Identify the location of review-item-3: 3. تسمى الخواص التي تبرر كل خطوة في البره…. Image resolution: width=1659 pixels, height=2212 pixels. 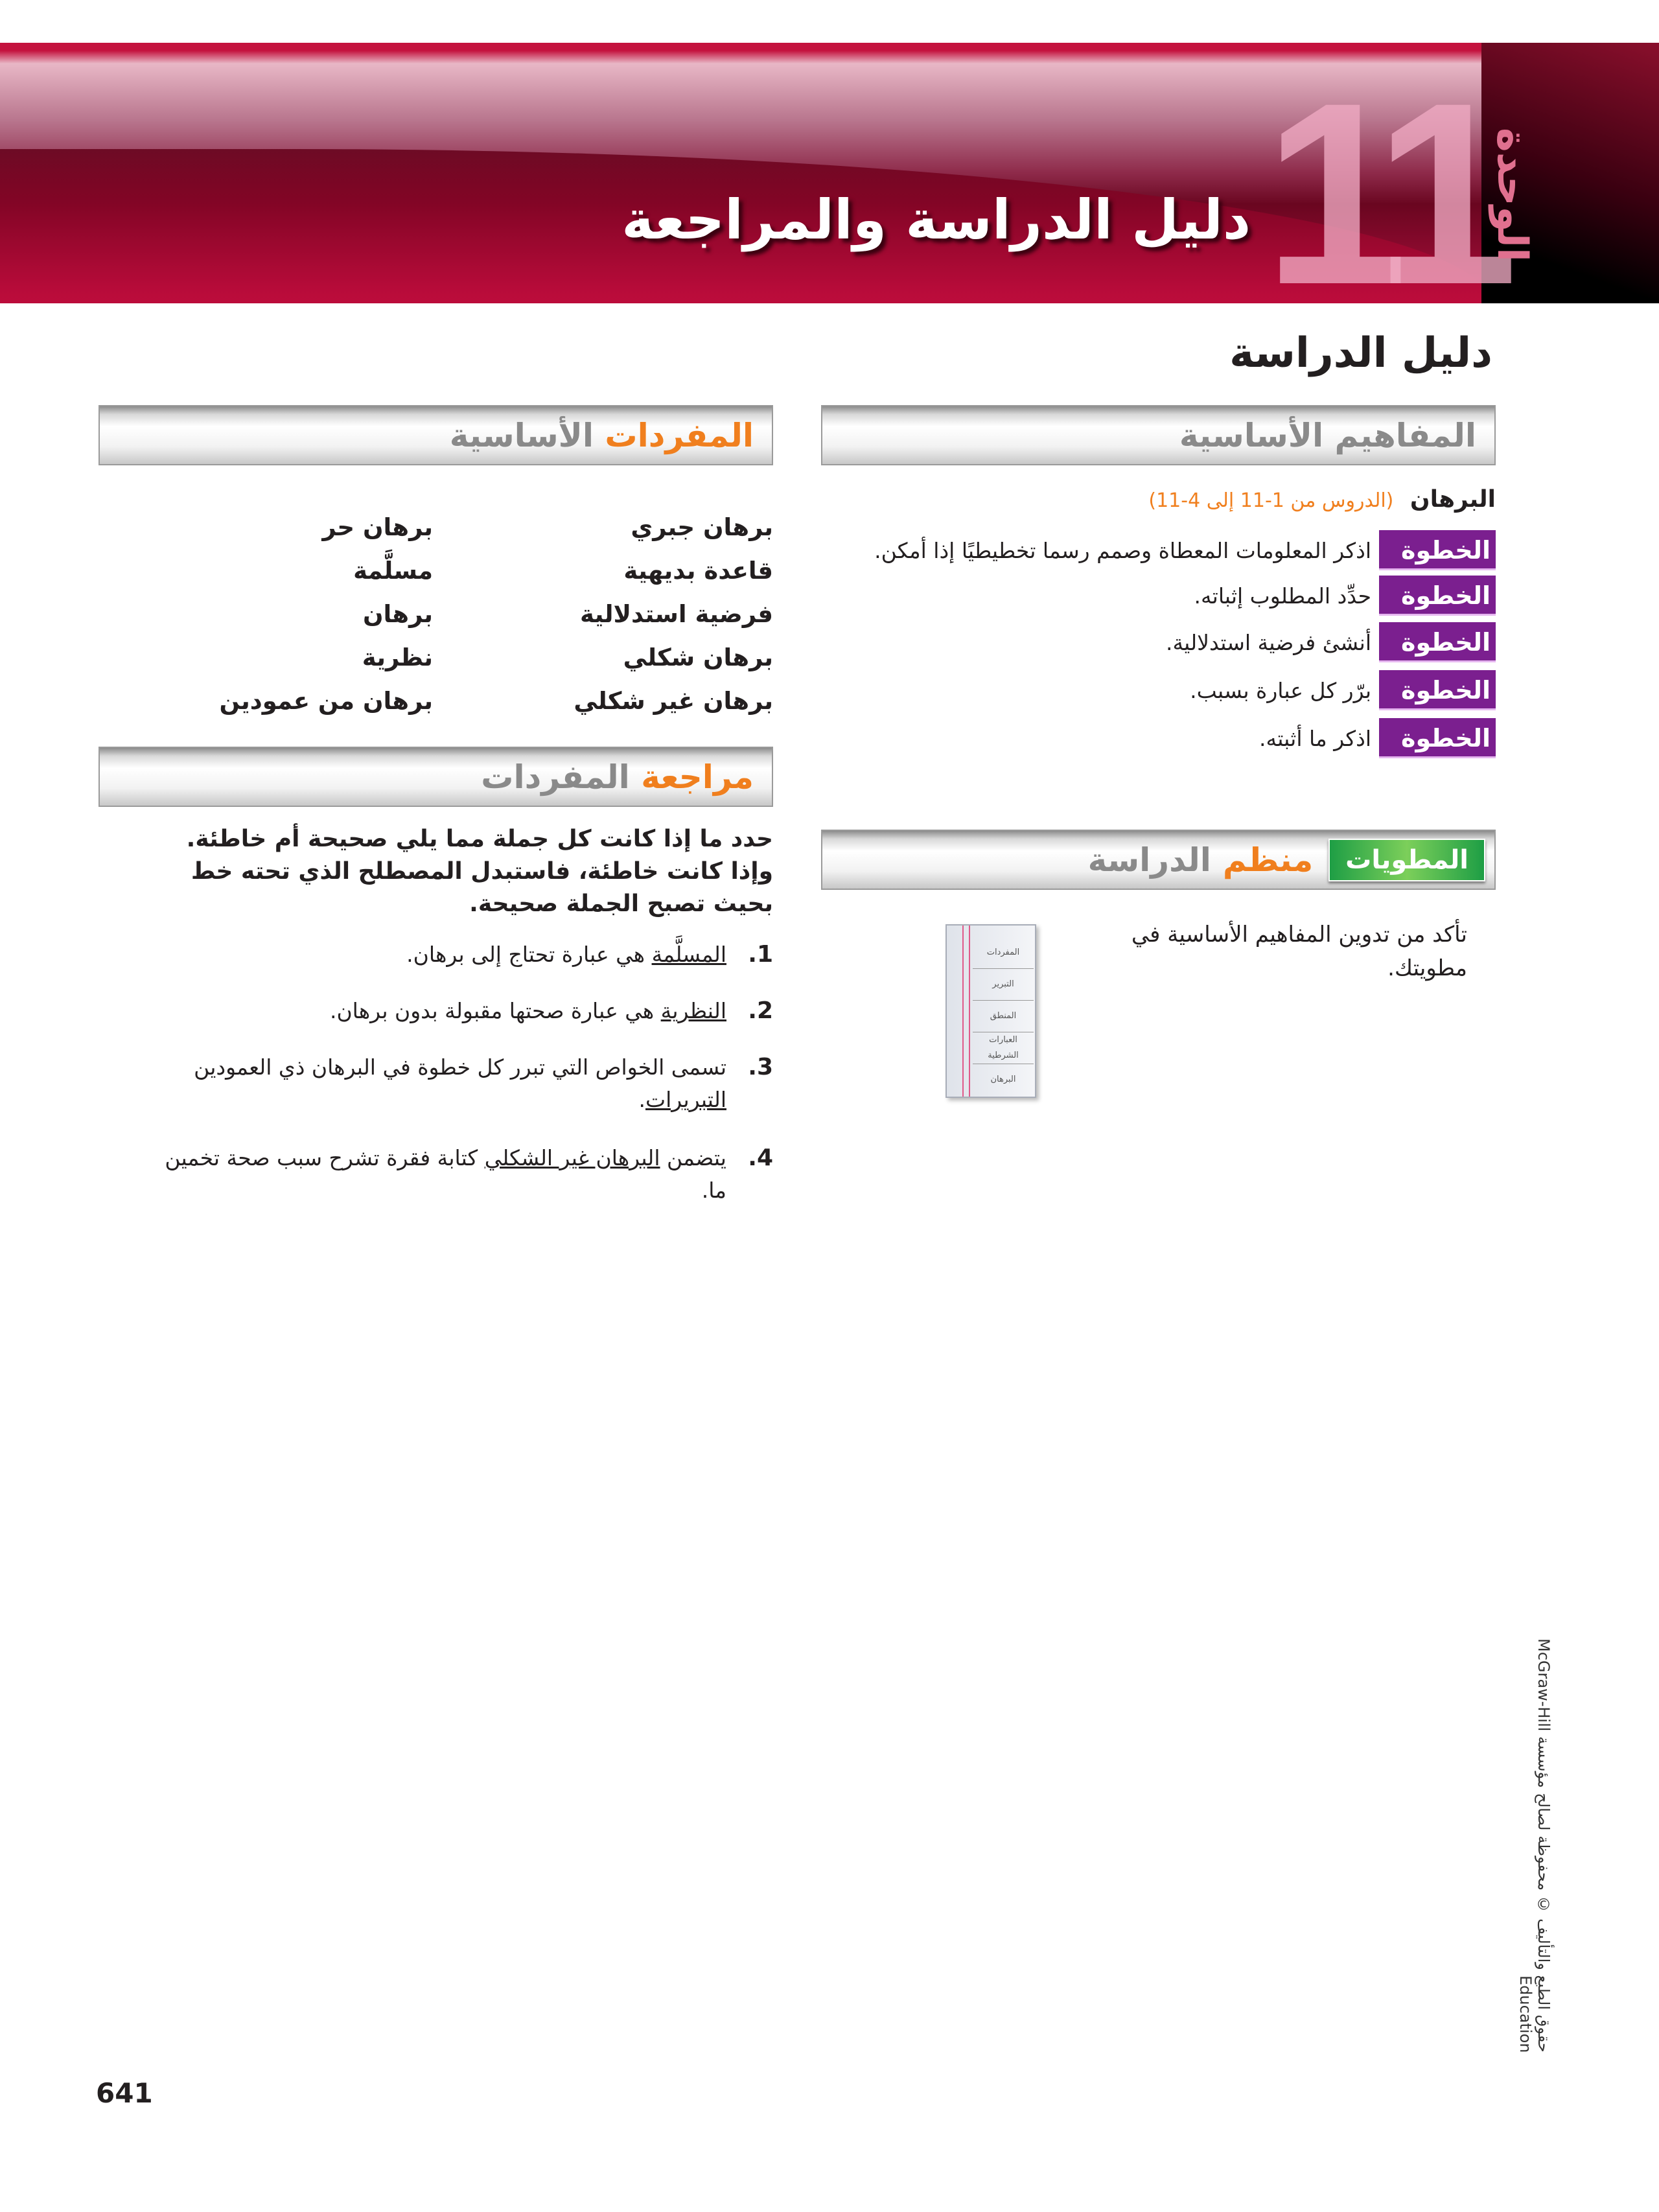
(462, 1083).